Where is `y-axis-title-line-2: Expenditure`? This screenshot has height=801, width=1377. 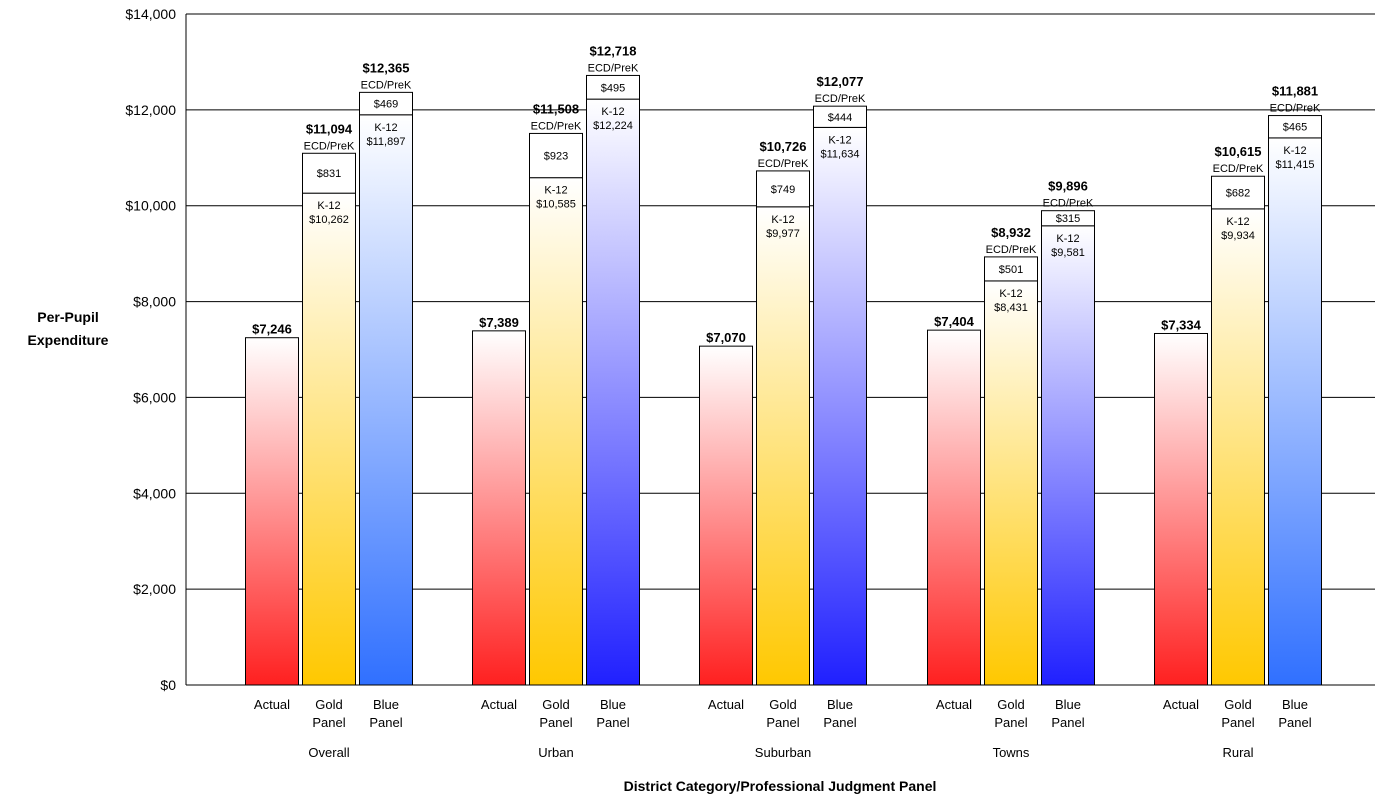
y-axis-title-line-2: Expenditure is located at coordinates (68, 340).